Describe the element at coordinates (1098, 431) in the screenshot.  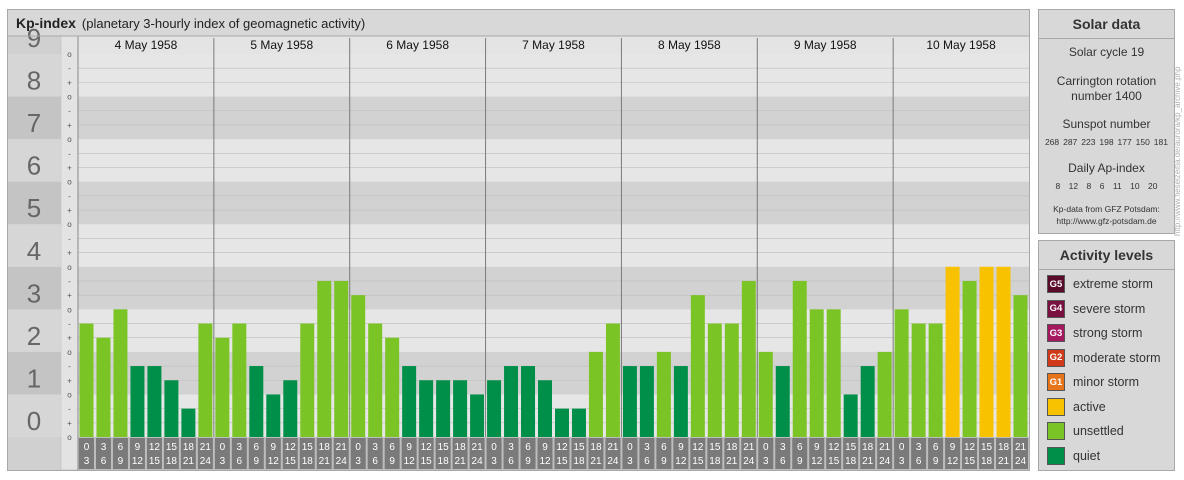
I see `legend-label: unsettled` at that location.